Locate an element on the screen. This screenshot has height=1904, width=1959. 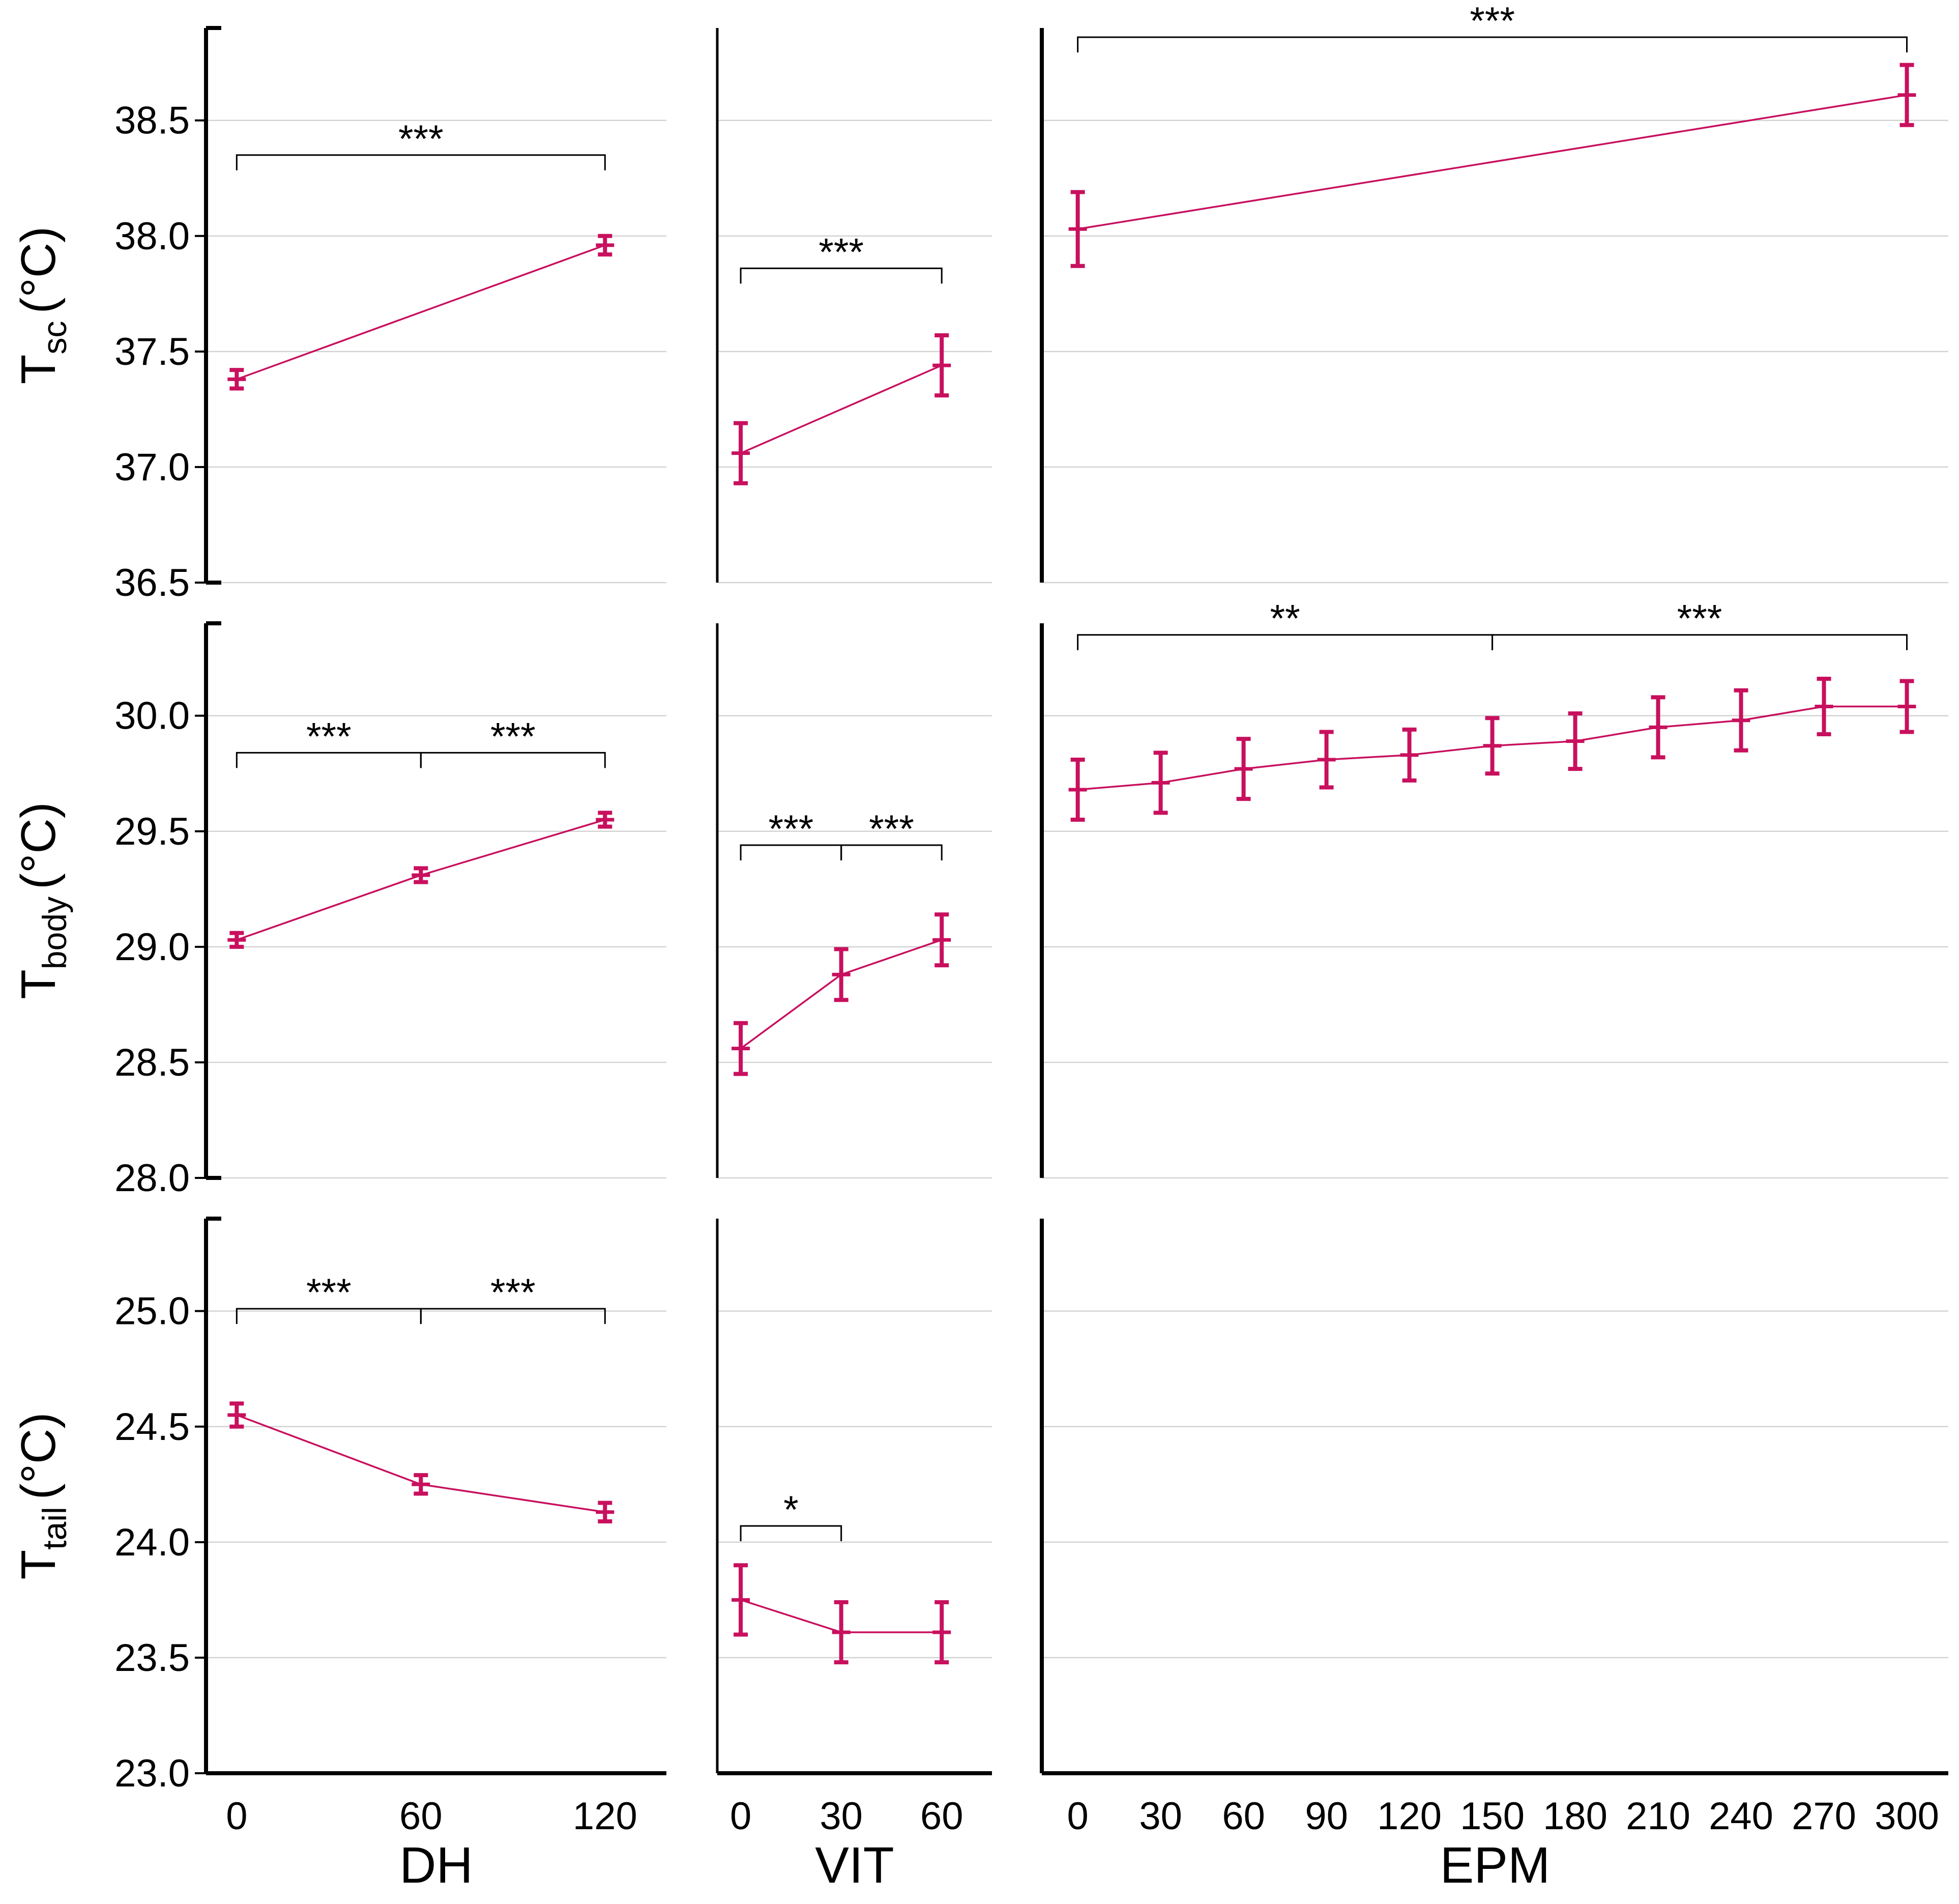
y-axis-title-ttail: Ttail (°C) is located at coordinates (42, 1496).